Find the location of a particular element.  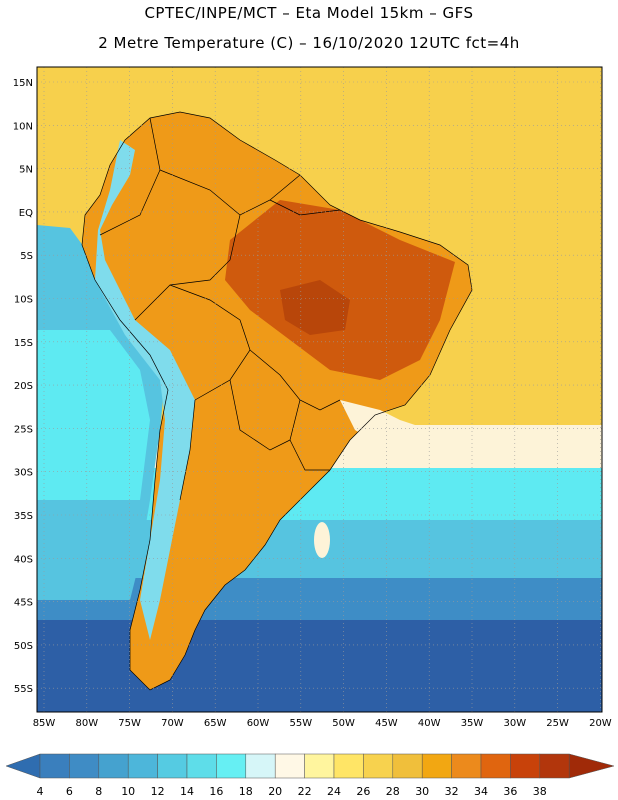

lat-label: 55S is located at coordinates (23, 689).